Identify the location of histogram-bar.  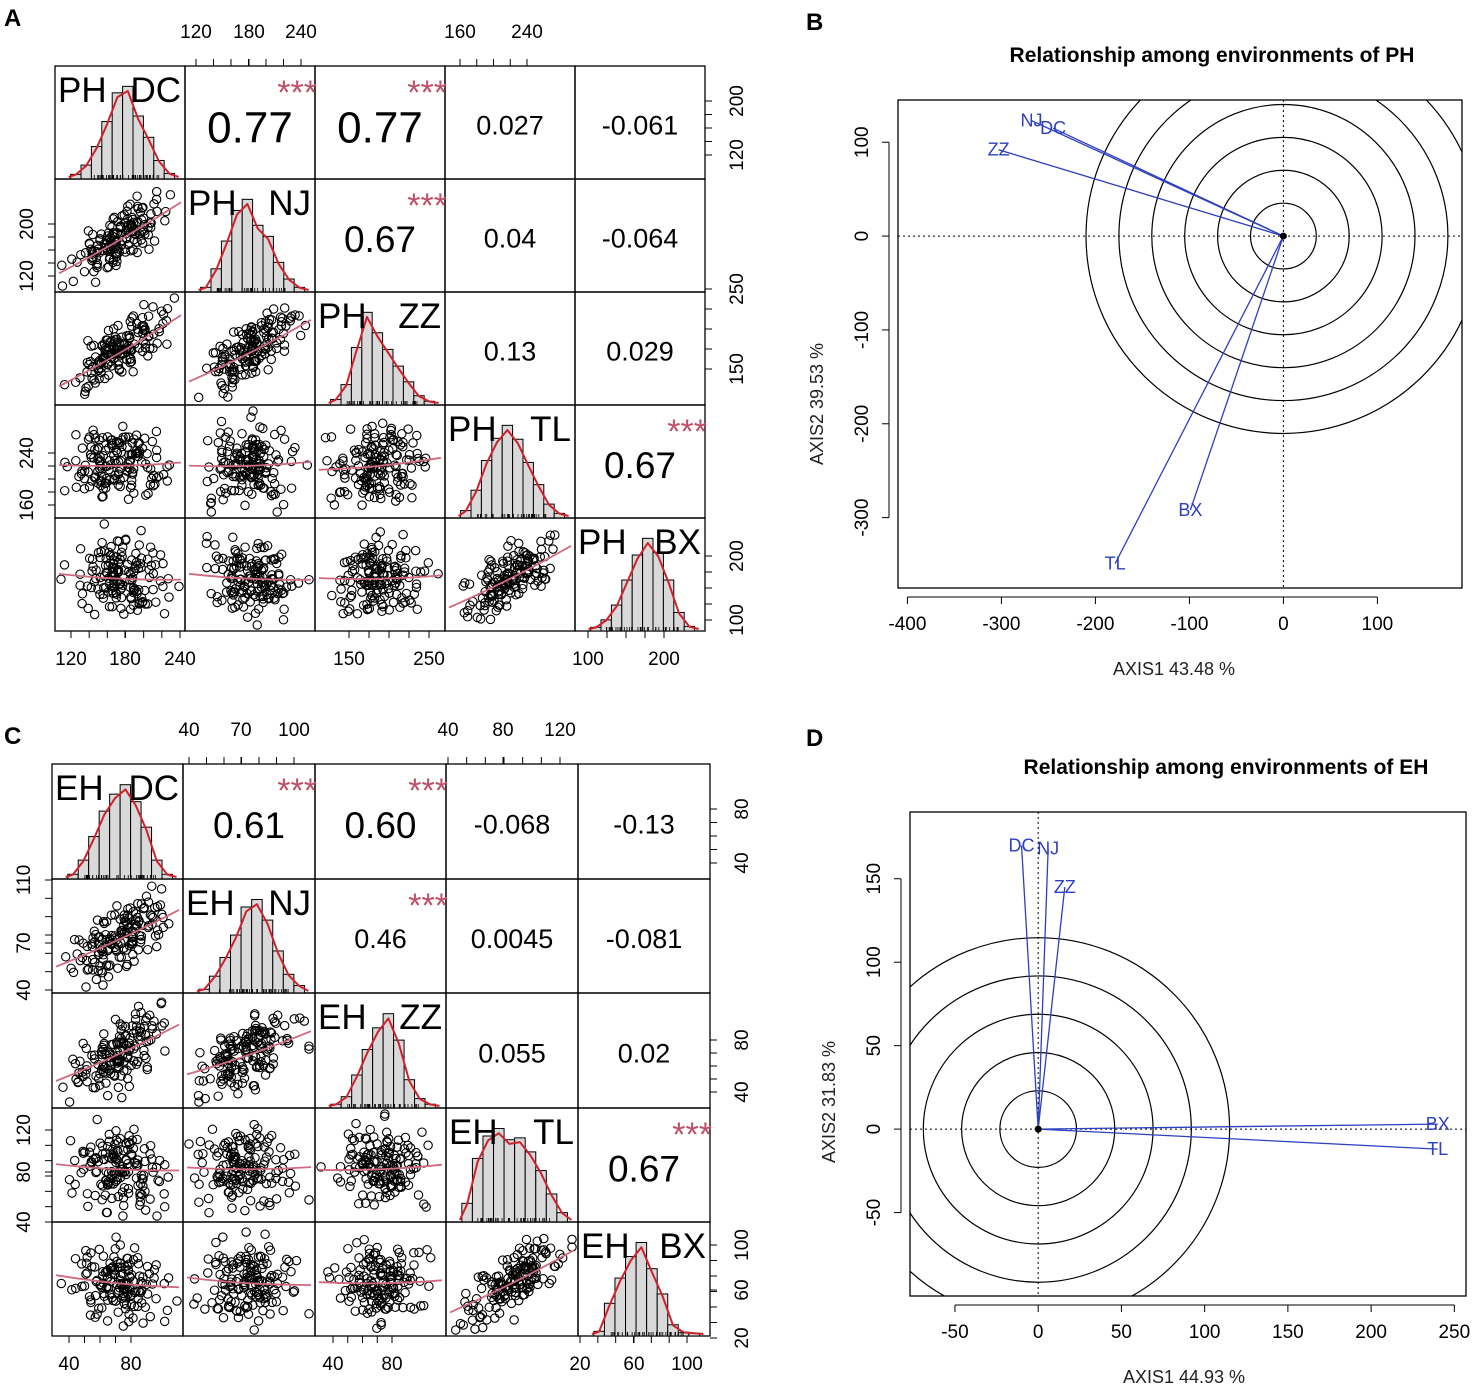
(357, 1091).